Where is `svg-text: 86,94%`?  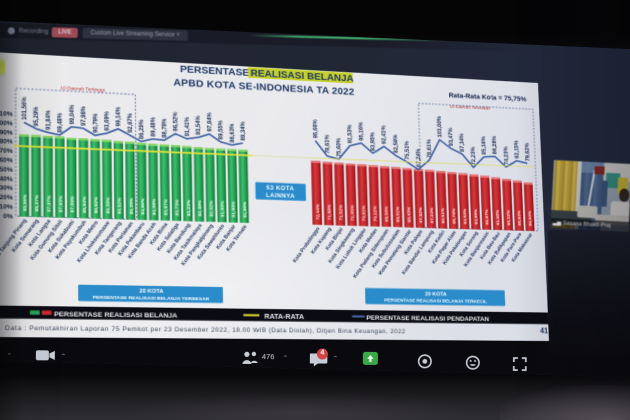
svg-text: 86,94% is located at coordinates (85, 204).